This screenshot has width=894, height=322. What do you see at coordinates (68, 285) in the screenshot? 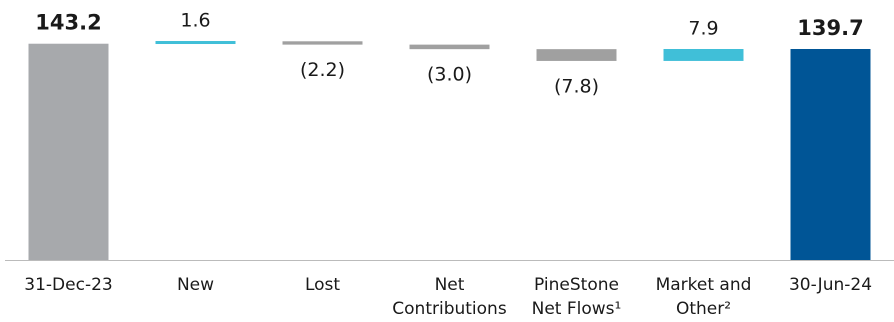
I see `x-tick-label: 31-Dec-23` at bounding box center [68, 285].